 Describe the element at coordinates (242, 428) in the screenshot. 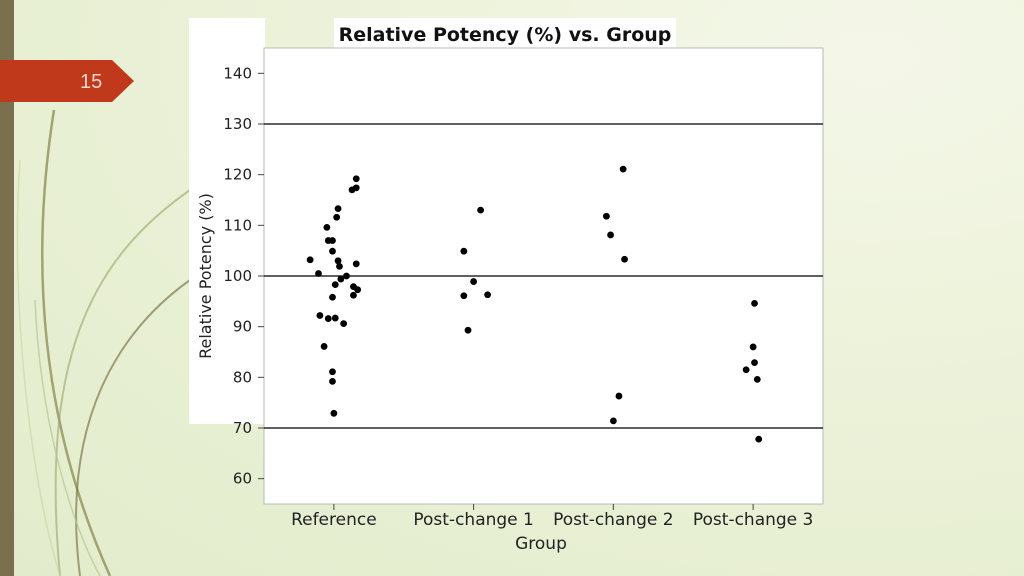

I see `y-tick-label: 70` at that location.